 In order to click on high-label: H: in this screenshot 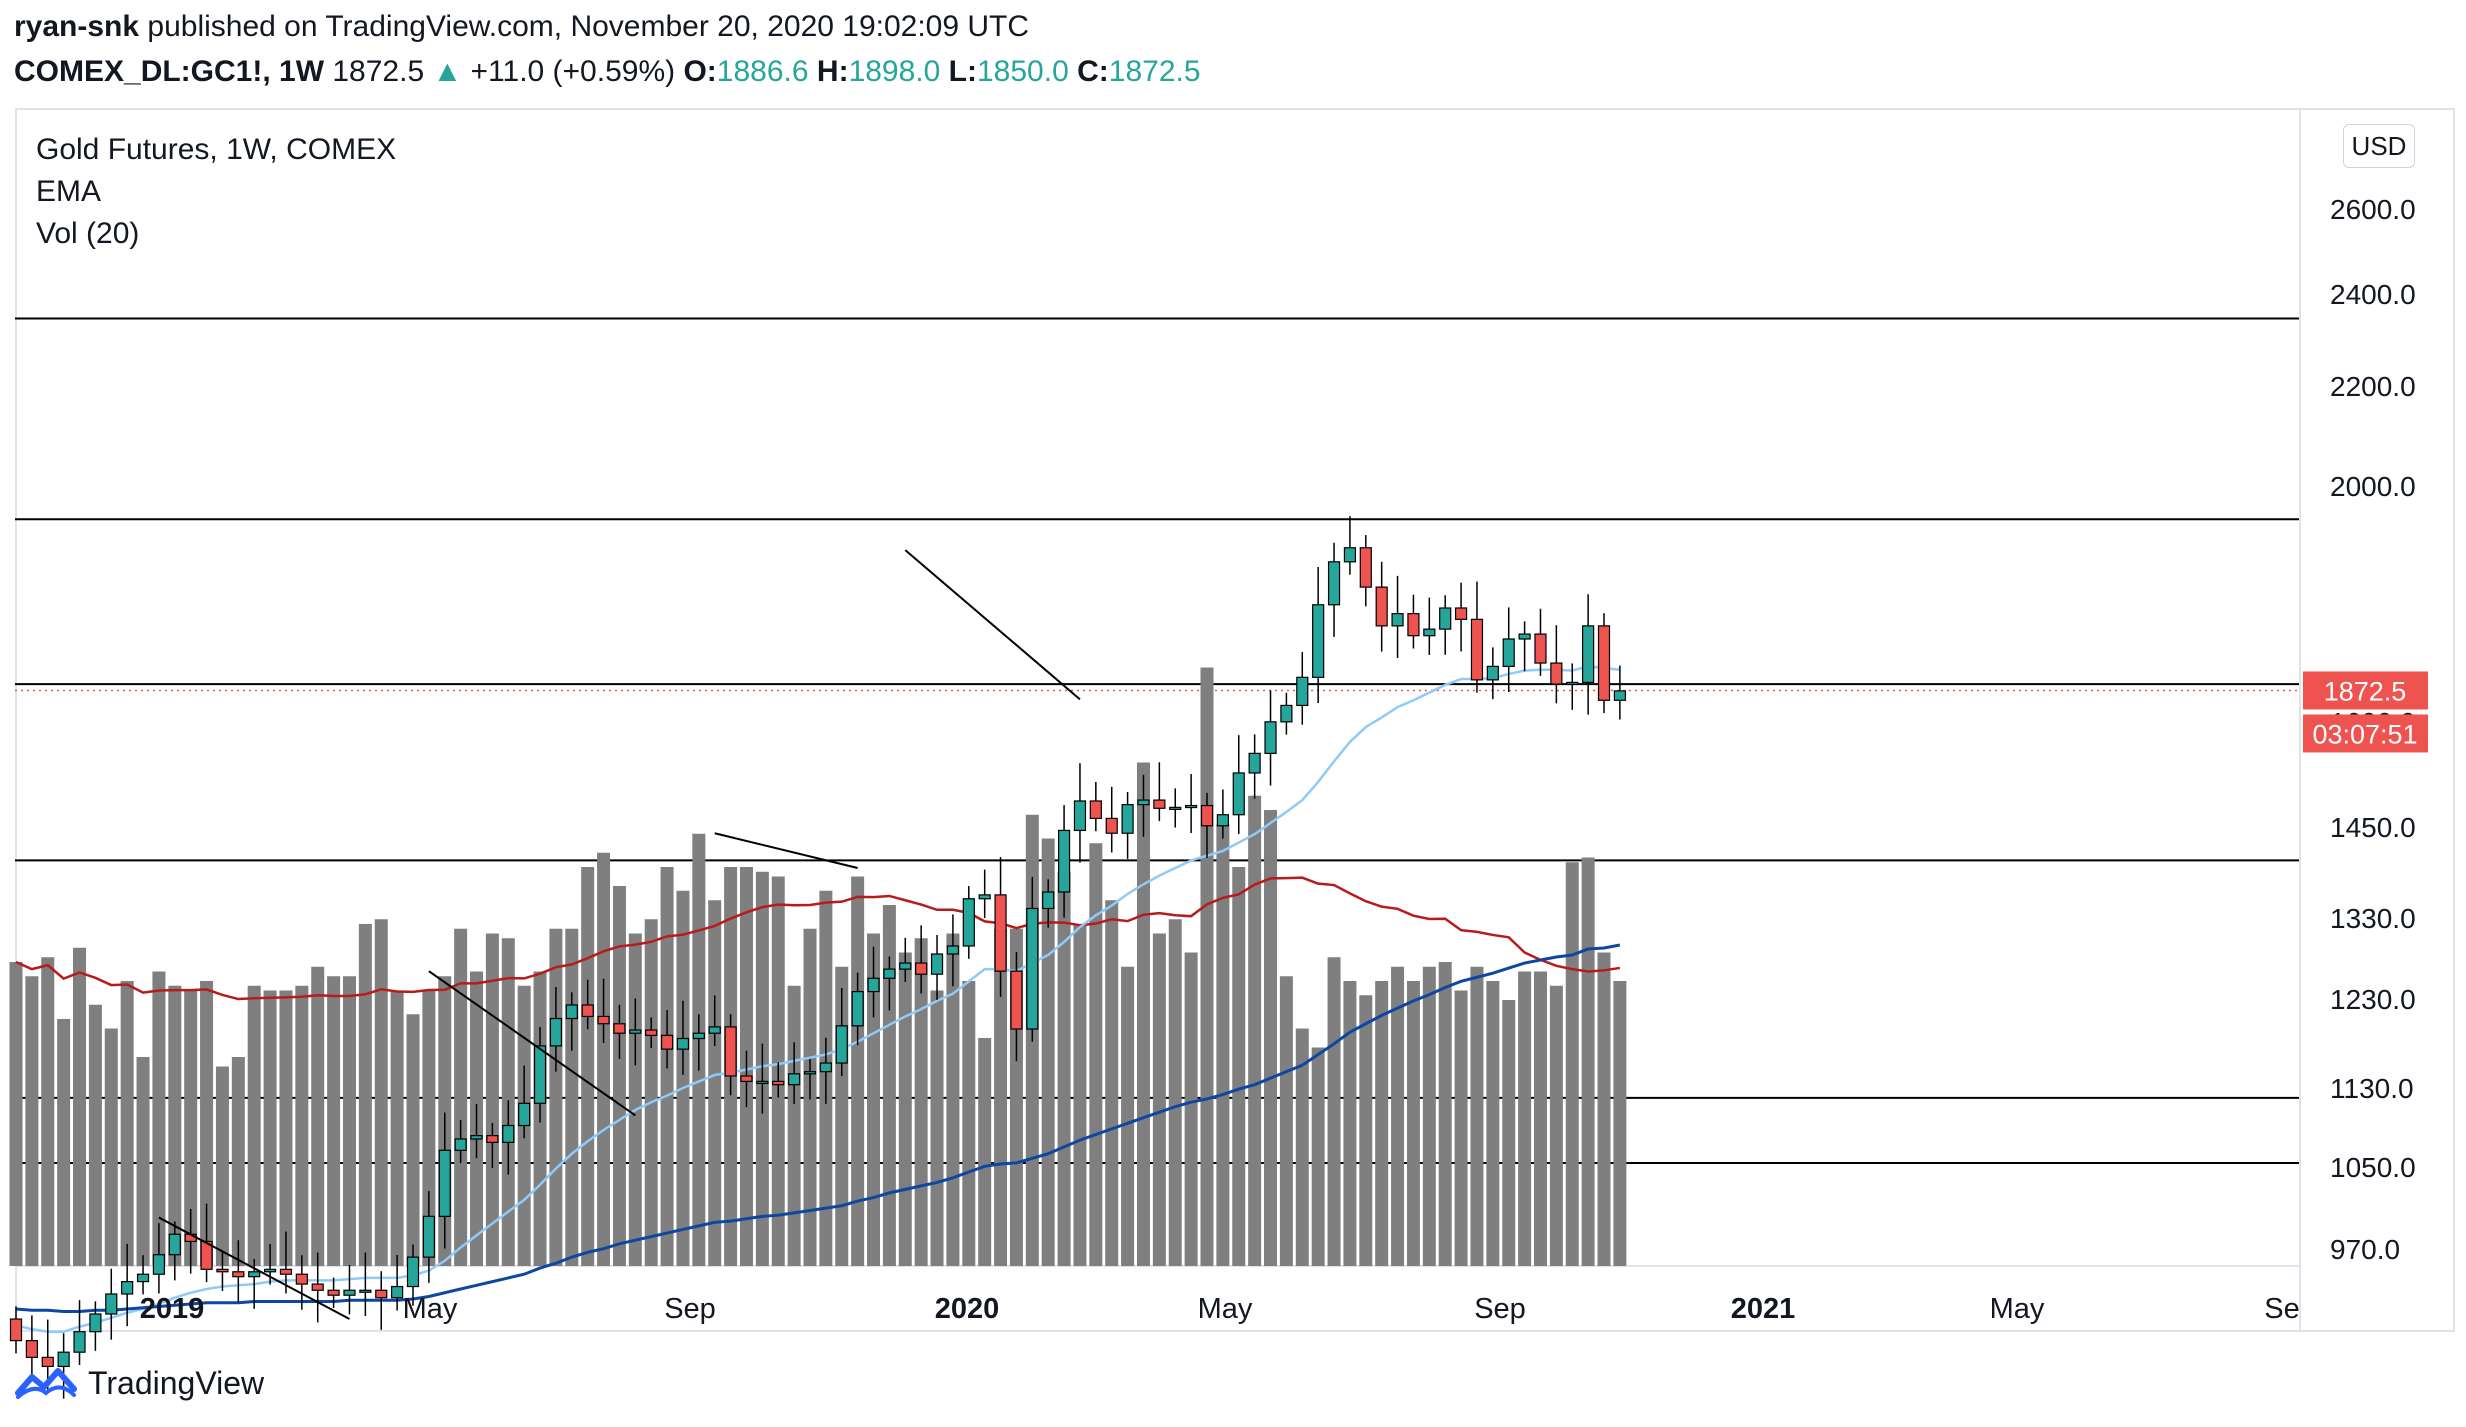, I will do `click(832, 71)`.